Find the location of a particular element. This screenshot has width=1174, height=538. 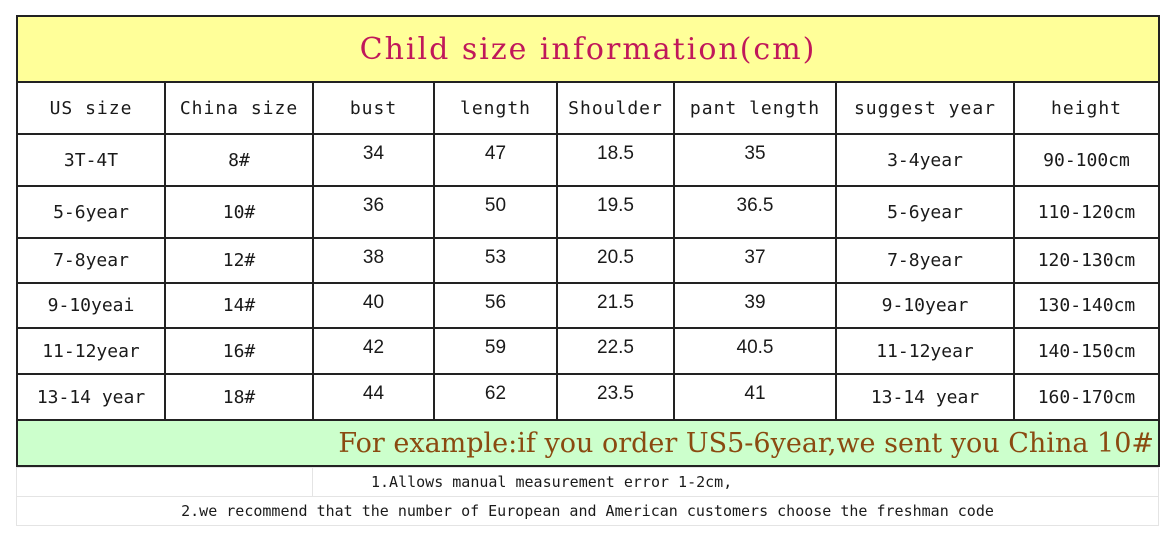

cell-suggest-year: 13-14 year is located at coordinates (925, 397).